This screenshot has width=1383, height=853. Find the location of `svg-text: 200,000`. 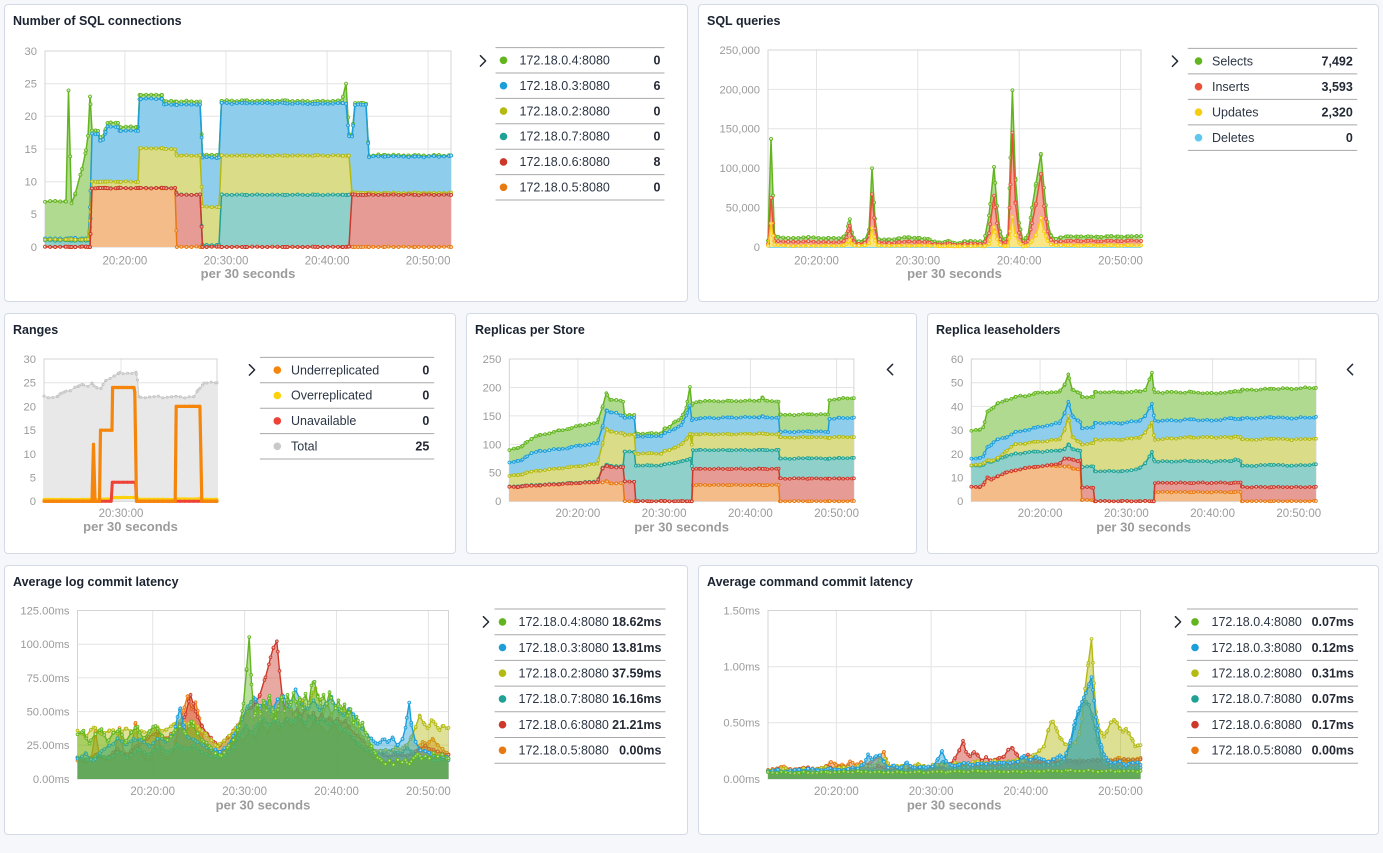

svg-text: 200,000 is located at coordinates (739, 90).